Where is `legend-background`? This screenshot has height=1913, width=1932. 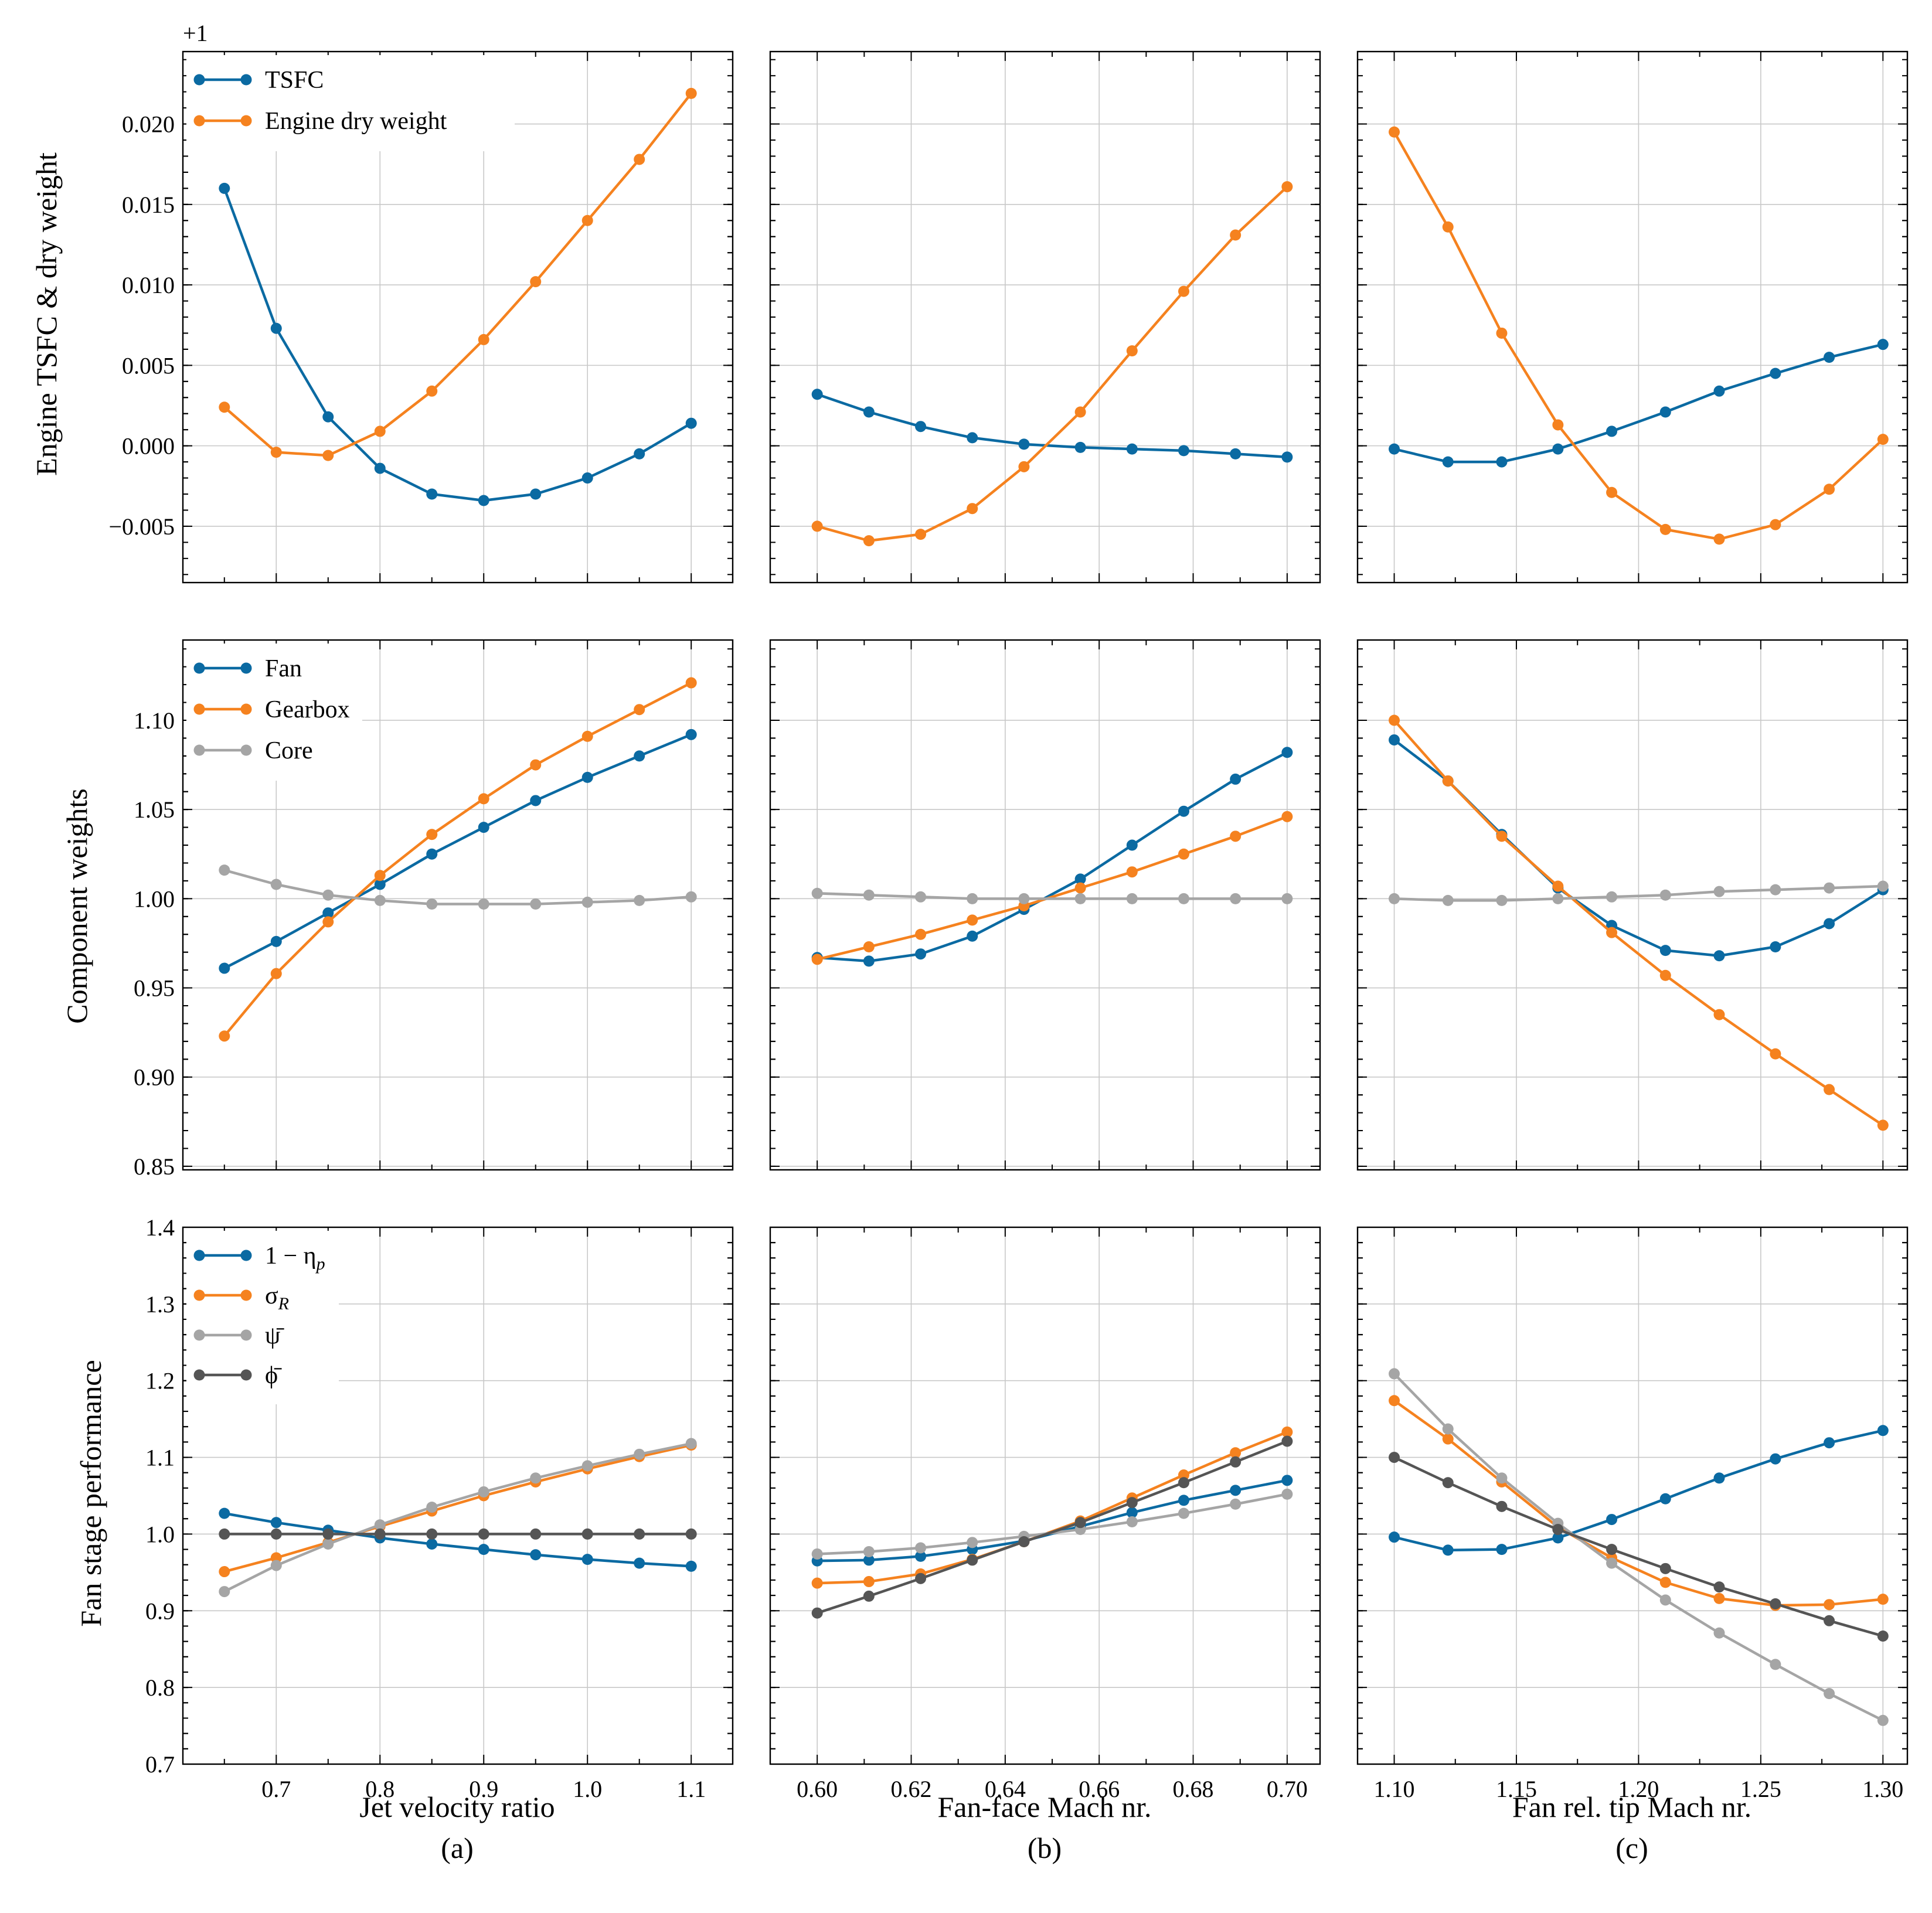
legend-background is located at coordinates (274, 712).